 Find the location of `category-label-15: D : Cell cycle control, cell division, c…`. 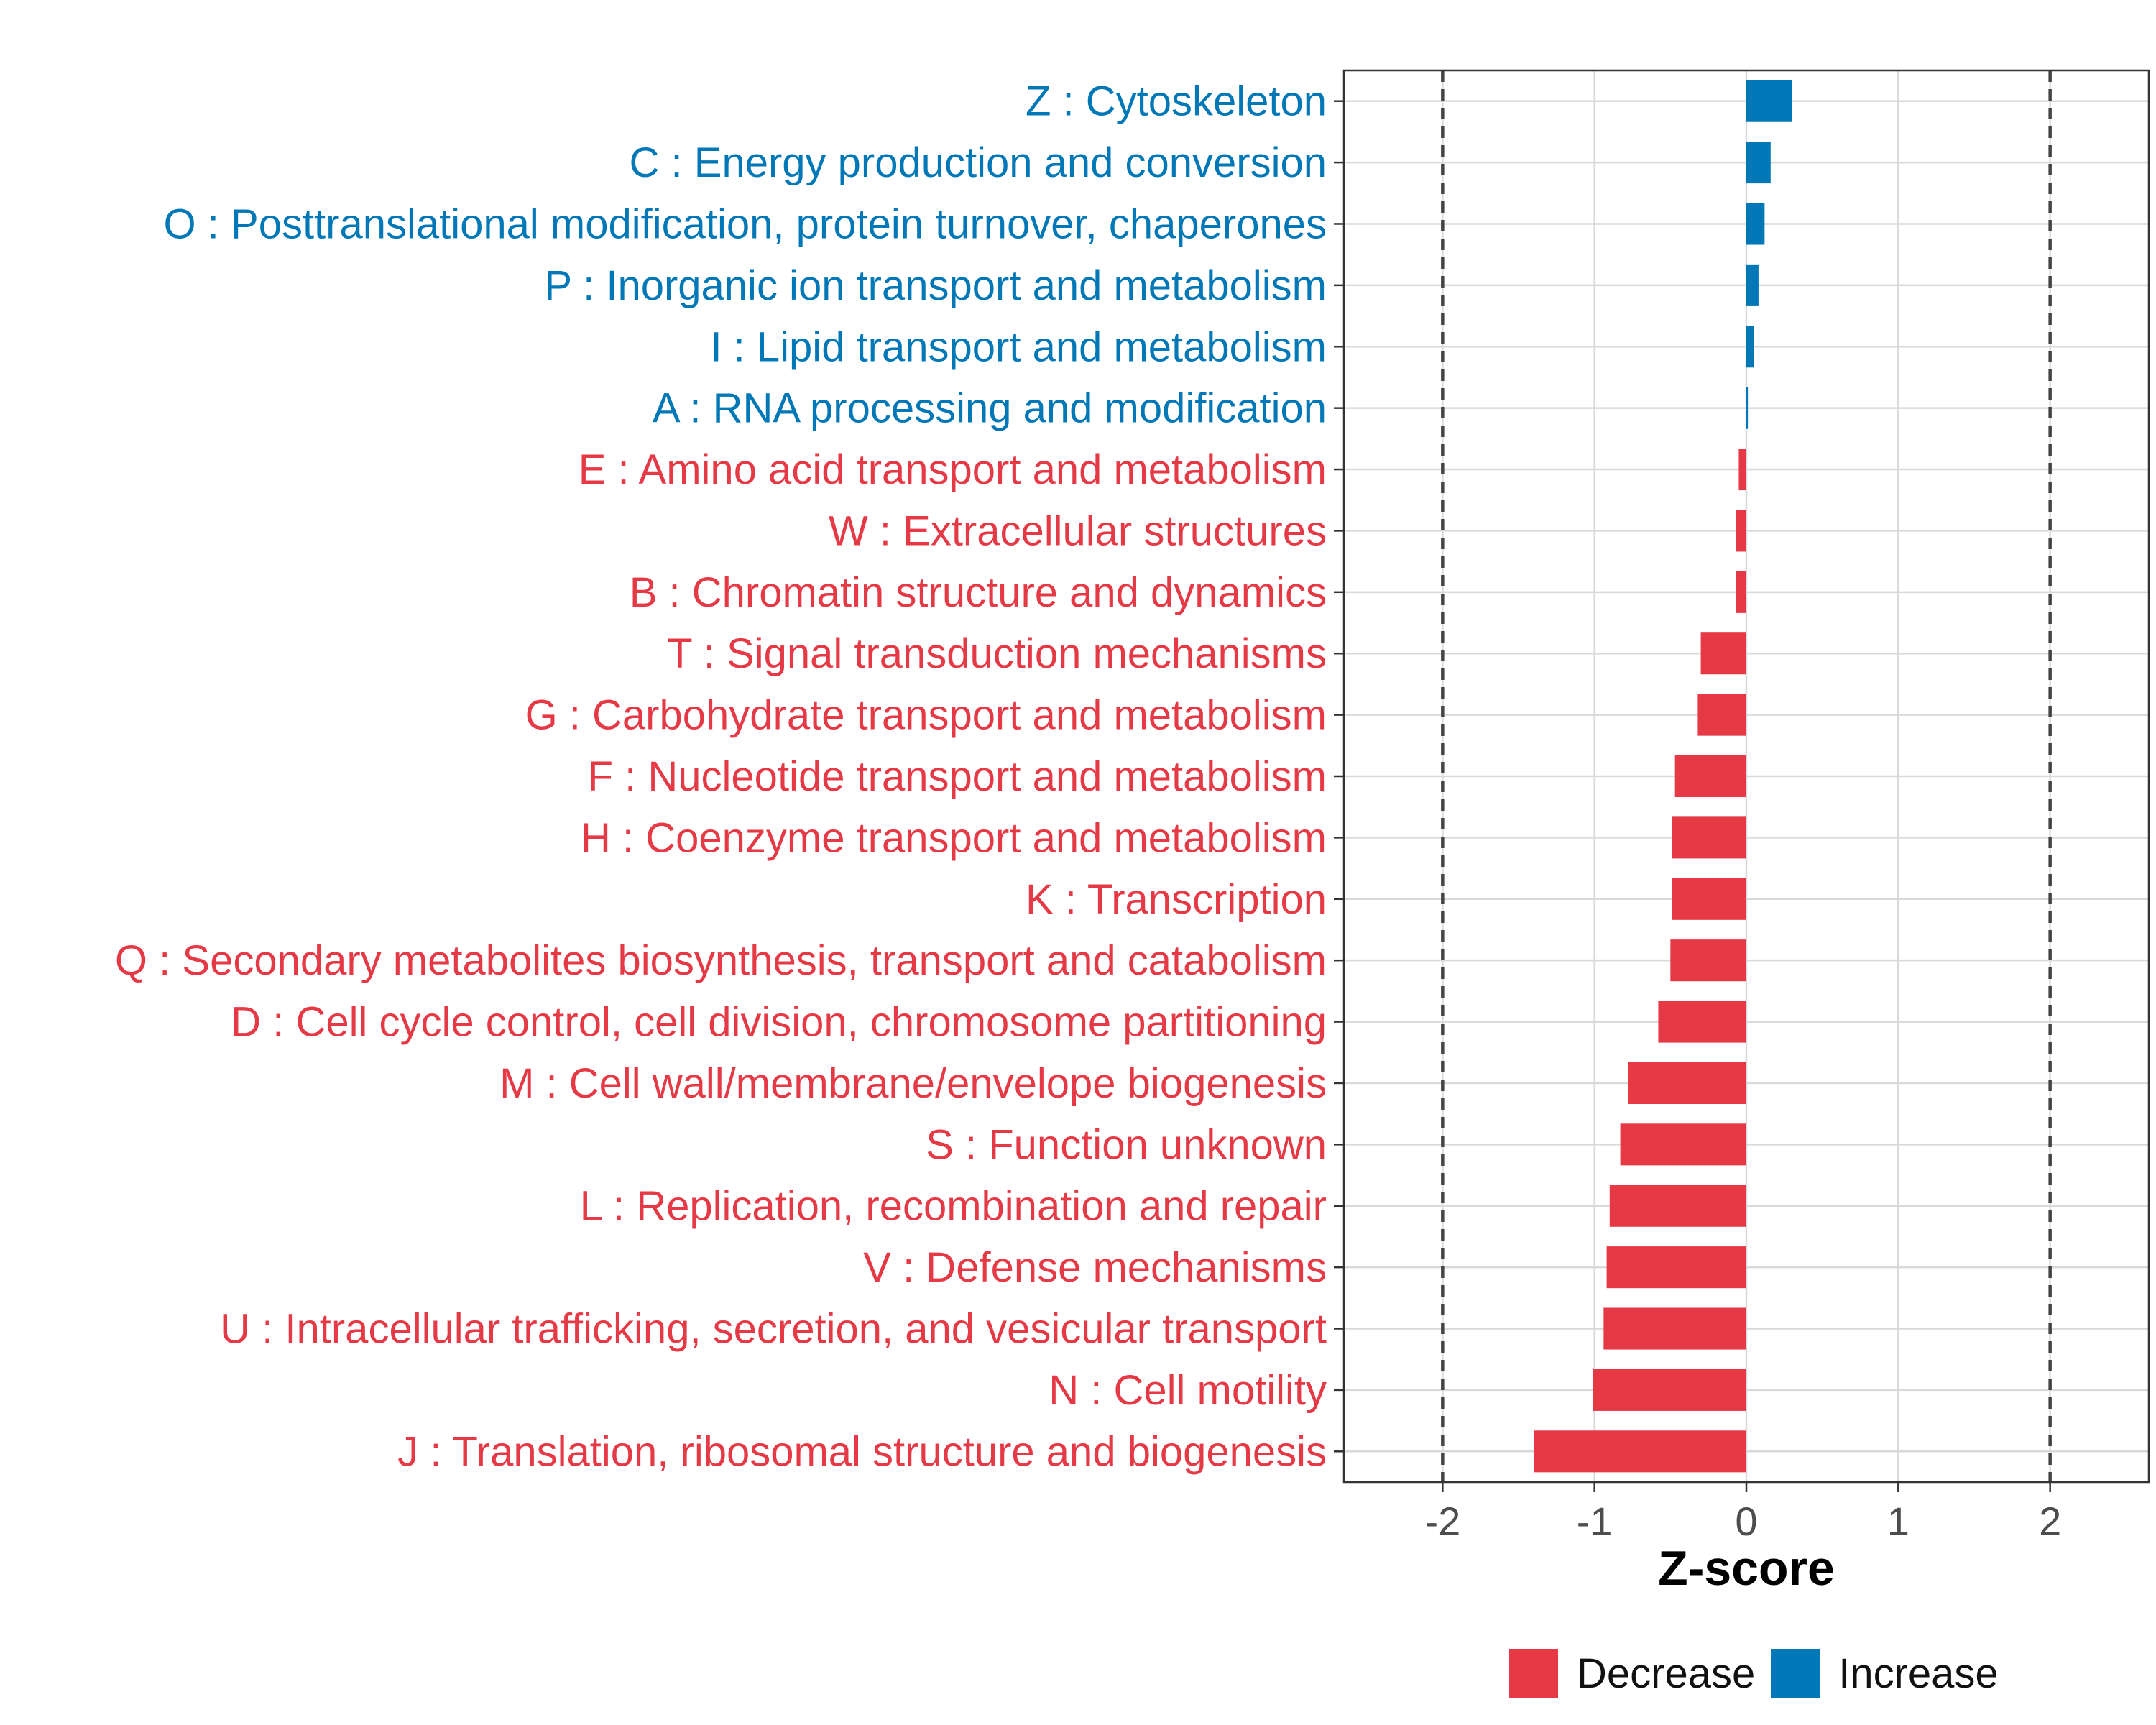

category-label-15: D : Cell cycle control, cell division, c… is located at coordinates (779, 1022).